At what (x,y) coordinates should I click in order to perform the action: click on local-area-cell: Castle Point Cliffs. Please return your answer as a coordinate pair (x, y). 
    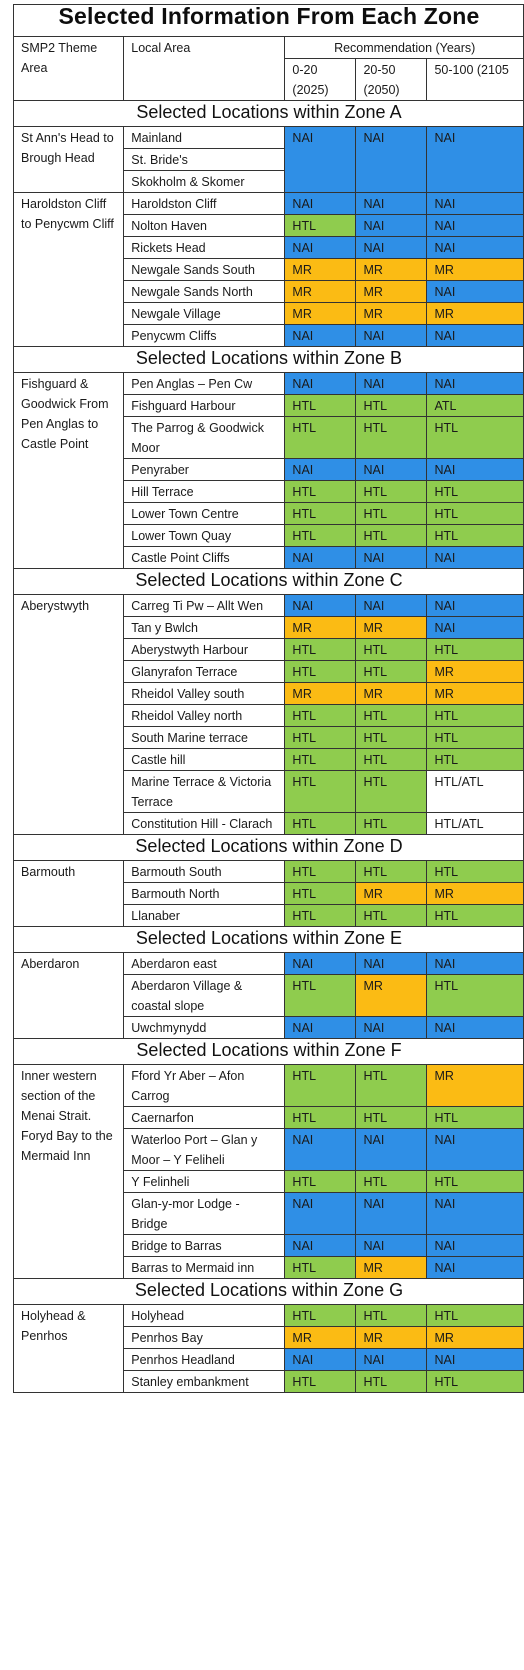
    Looking at the image, I should click on (204, 557).